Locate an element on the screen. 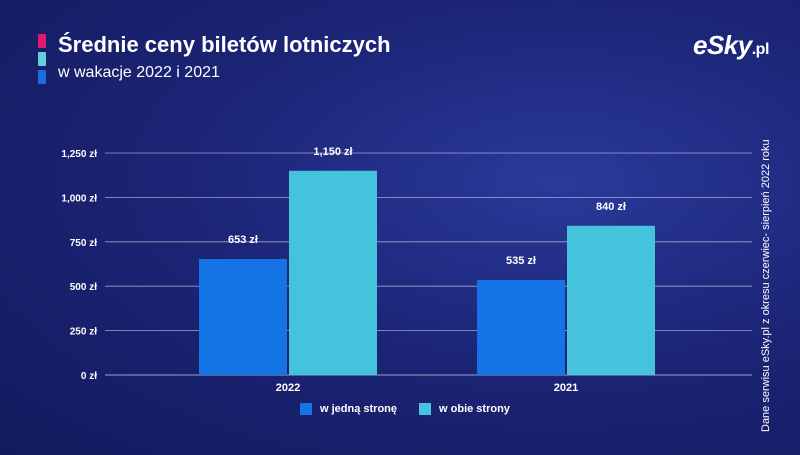 The width and height of the screenshot is (800, 455). y-tick-label: 250 zł is located at coordinates (83, 332).